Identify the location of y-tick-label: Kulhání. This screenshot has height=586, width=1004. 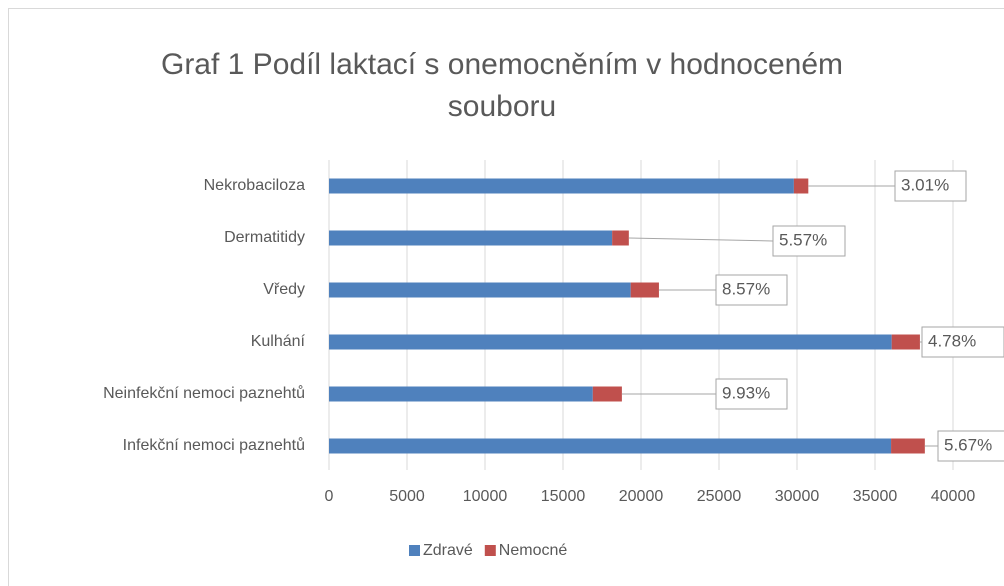
(278, 341).